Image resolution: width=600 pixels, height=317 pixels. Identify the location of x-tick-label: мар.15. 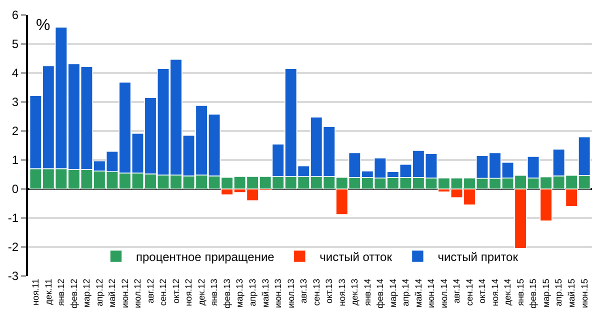
(545, 293).